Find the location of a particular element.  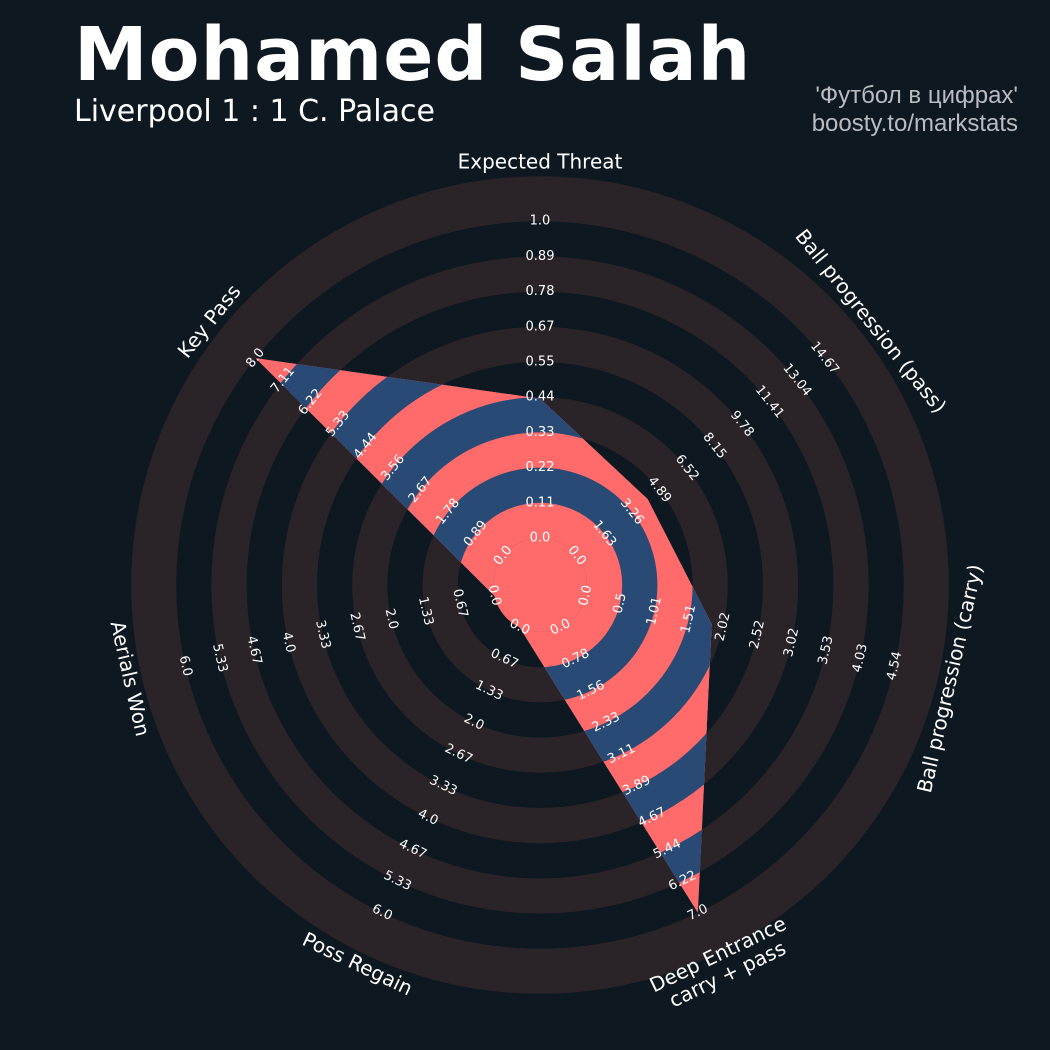

tick-label: 0.33 is located at coordinates (540, 432).